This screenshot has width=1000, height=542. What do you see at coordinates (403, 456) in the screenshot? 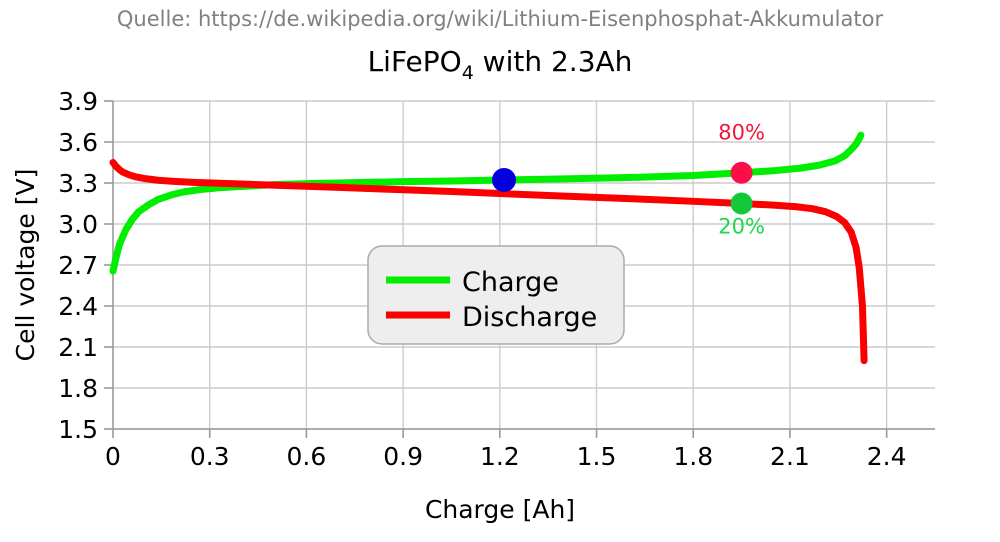
I see `x-tick-label: 0.9` at bounding box center [403, 456].